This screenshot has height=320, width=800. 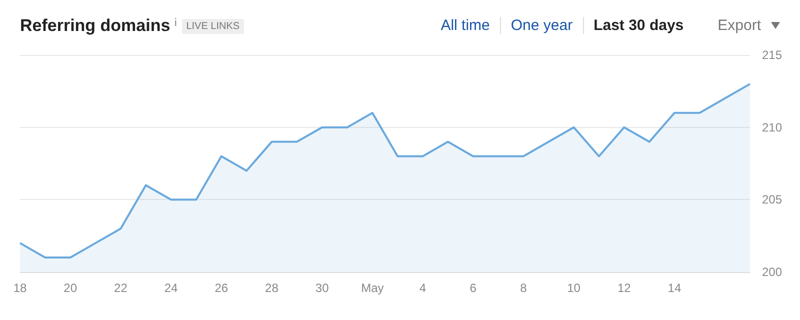 I want to click on x-tick-label: May, so click(x=372, y=288).